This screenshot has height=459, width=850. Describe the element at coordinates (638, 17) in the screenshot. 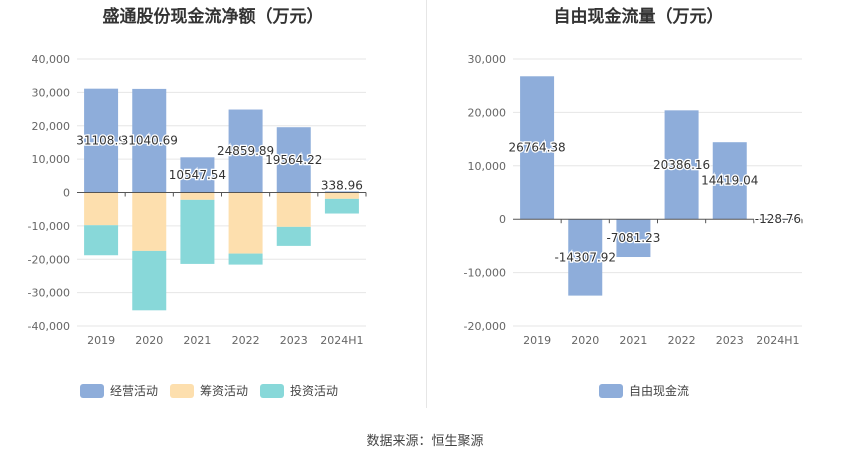

I see `right-chart-title: 自由现金流量（万元）` at that location.